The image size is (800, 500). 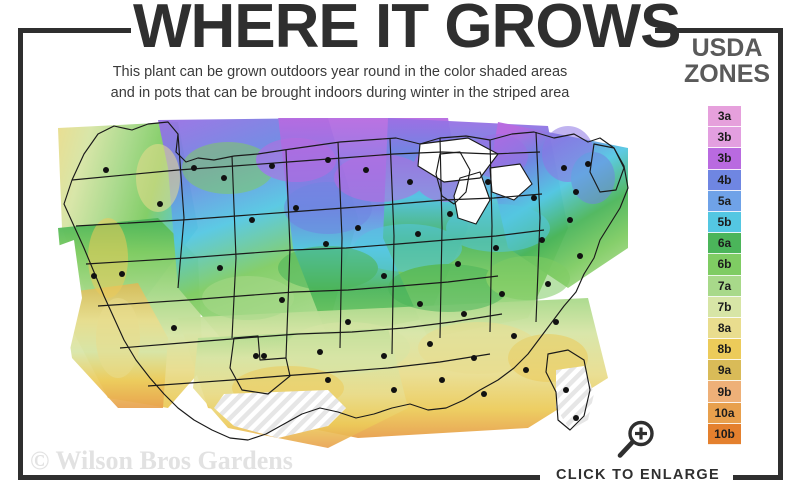 I want to click on legend-swatch-zone-5a-4: 5a, so click(x=724, y=201).